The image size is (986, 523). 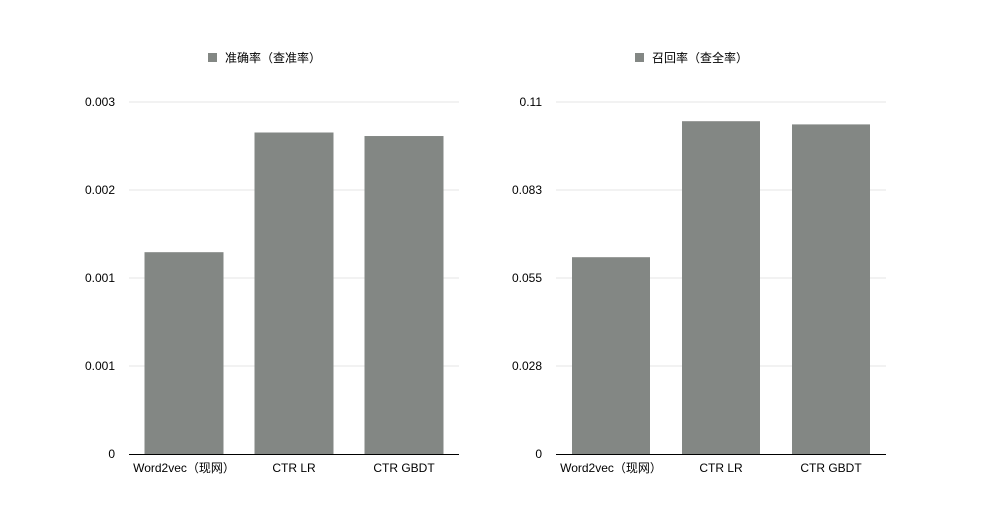 What do you see at coordinates (527, 366) in the screenshot?
I see `y-tick-label: 0.028` at bounding box center [527, 366].